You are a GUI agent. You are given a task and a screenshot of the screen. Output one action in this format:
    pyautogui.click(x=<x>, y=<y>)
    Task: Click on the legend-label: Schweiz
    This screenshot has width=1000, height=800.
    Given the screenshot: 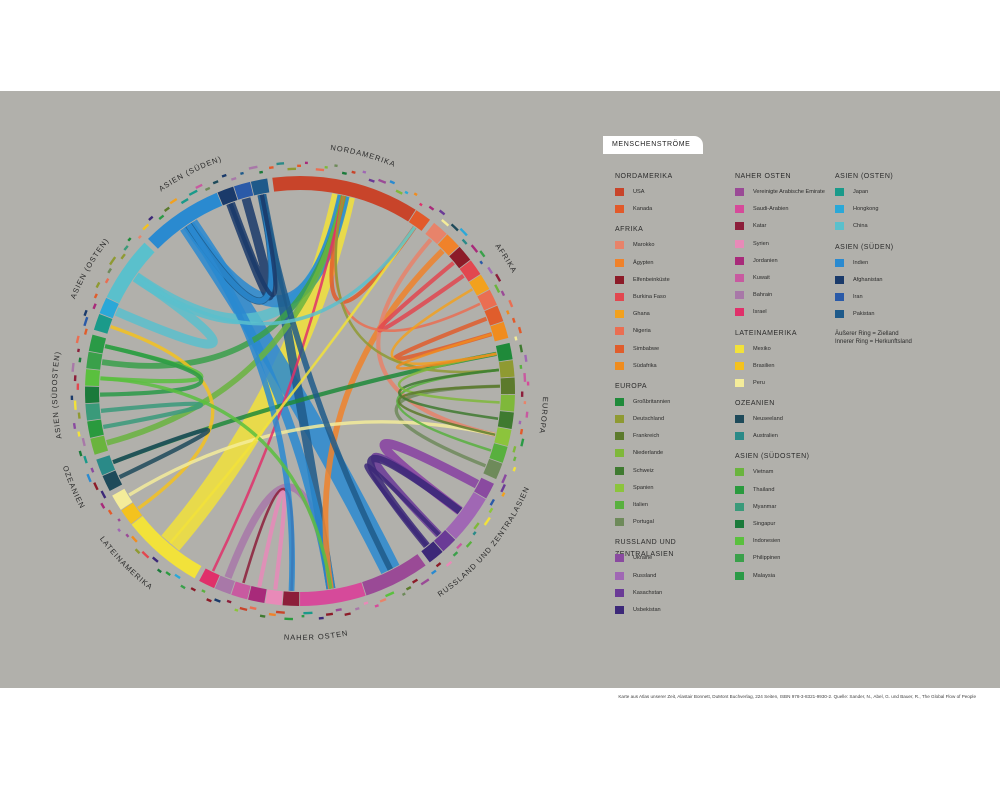 What is the action you would take?
    pyautogui.click(x=643, y=470)
    